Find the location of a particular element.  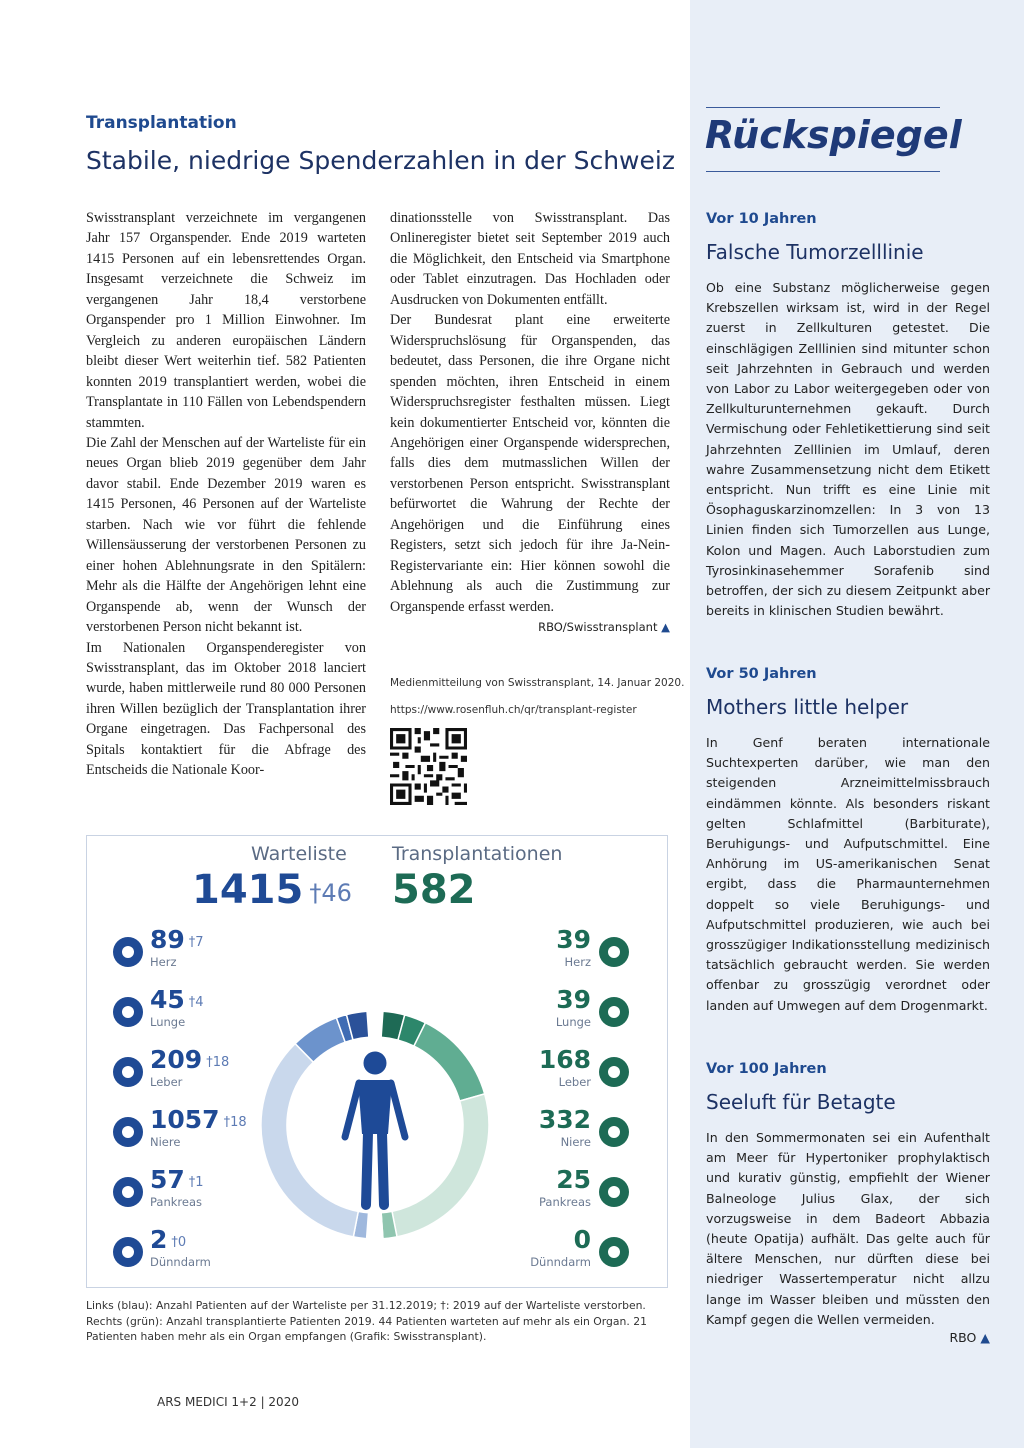

waiting-total: 1415 is located at coordinates (247, 890).